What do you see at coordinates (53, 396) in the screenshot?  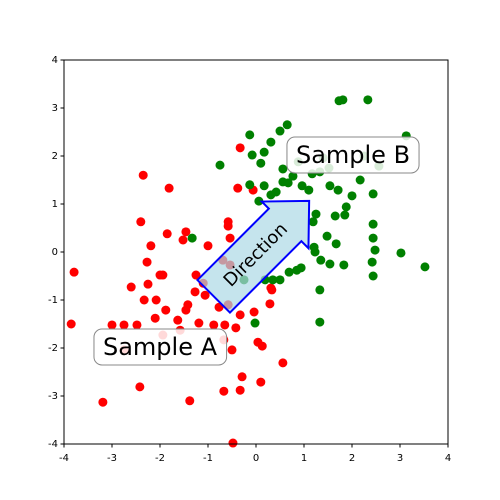 I see `y-tick-label: -3` at bounding box center [53, 396].